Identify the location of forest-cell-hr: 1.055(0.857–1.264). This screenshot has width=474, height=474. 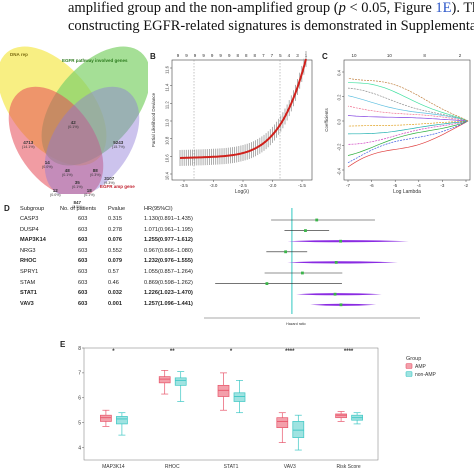
(168, 272).